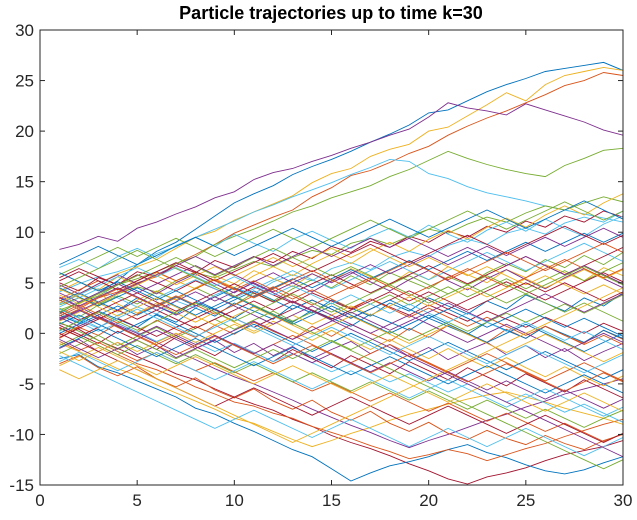  What do you see at coordinates (24, 232) in the screenshot?
I see `y-tick-label: 10` at bounding box center [24, 232].